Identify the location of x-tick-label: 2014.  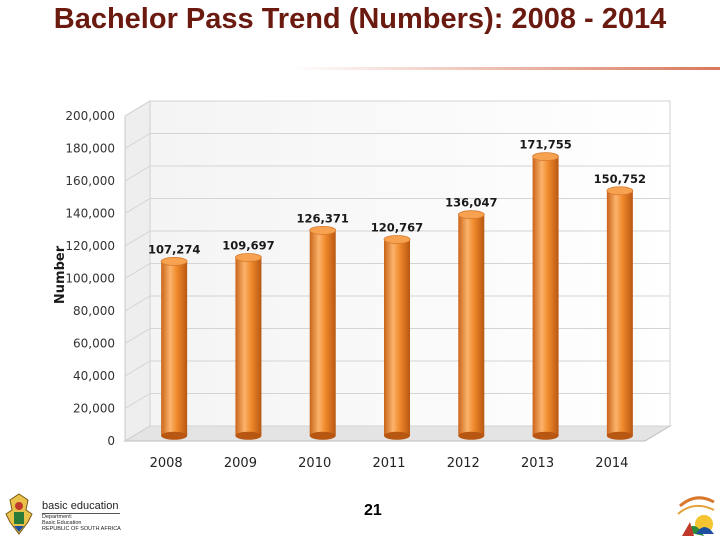
(611, 463).